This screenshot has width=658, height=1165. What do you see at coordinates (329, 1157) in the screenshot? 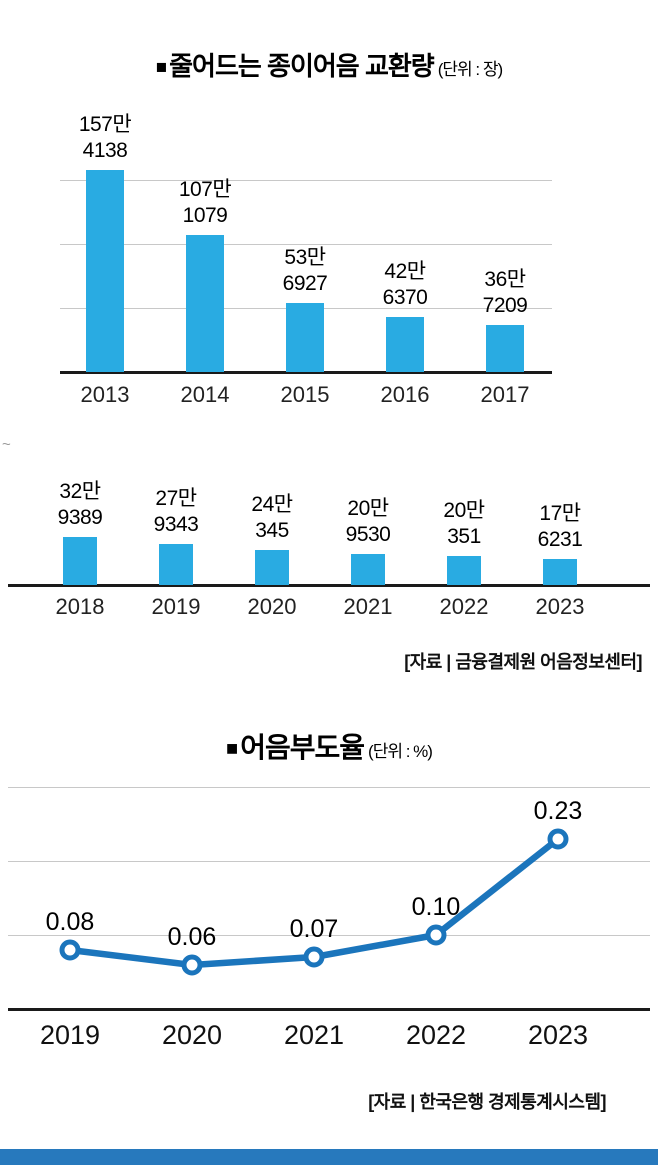
I see `bottom-accent-strip` at bounding box center [329, 1157].